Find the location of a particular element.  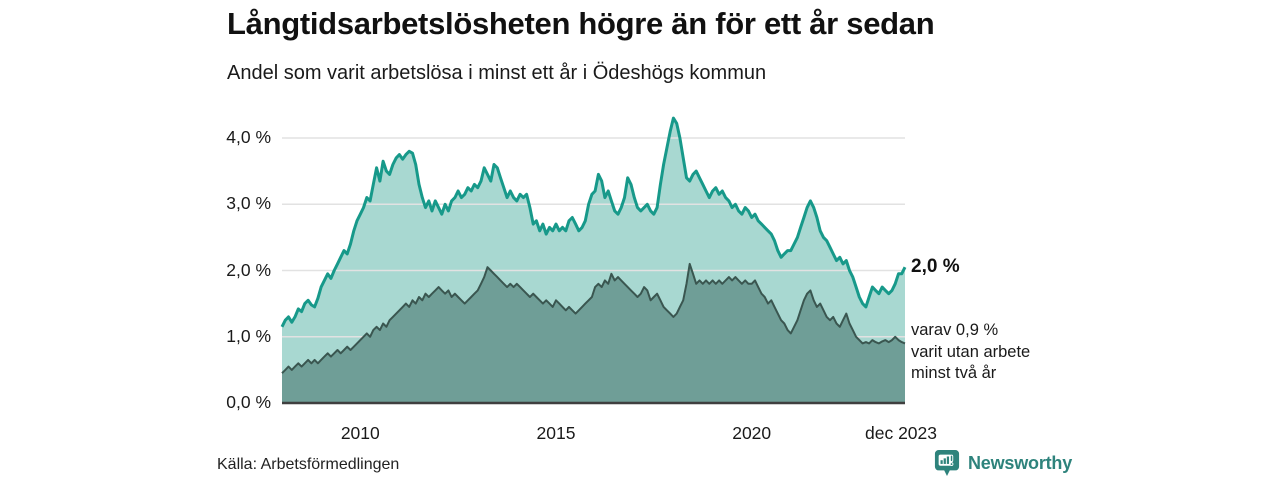

latest-value-label: 2,0 % is located at coordinates (935, 266).